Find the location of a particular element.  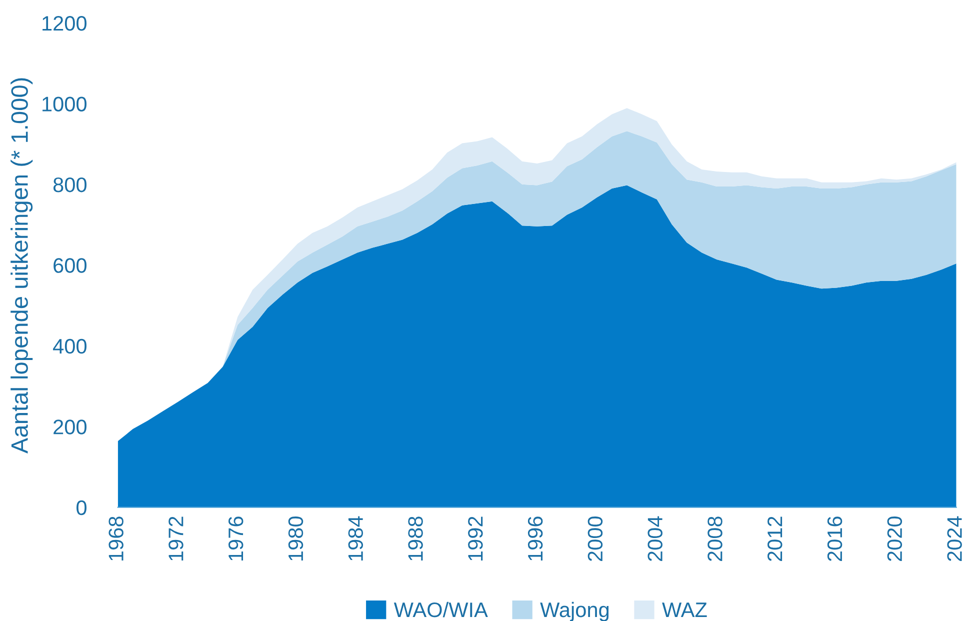

x-tick-label: 2024 is located at coordinates (954, 538).